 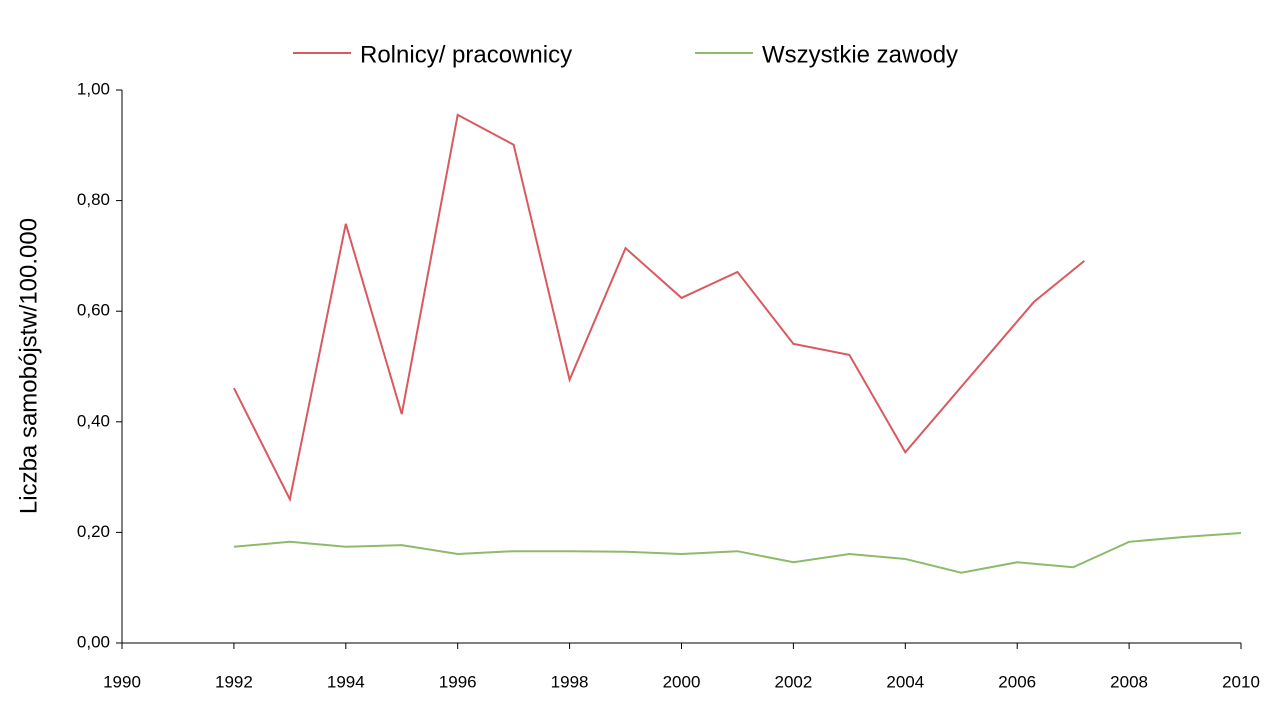 What do you see at coordinates (737, 552) in the screenshot?
I see `series-line` at bounding box center [737, 552].